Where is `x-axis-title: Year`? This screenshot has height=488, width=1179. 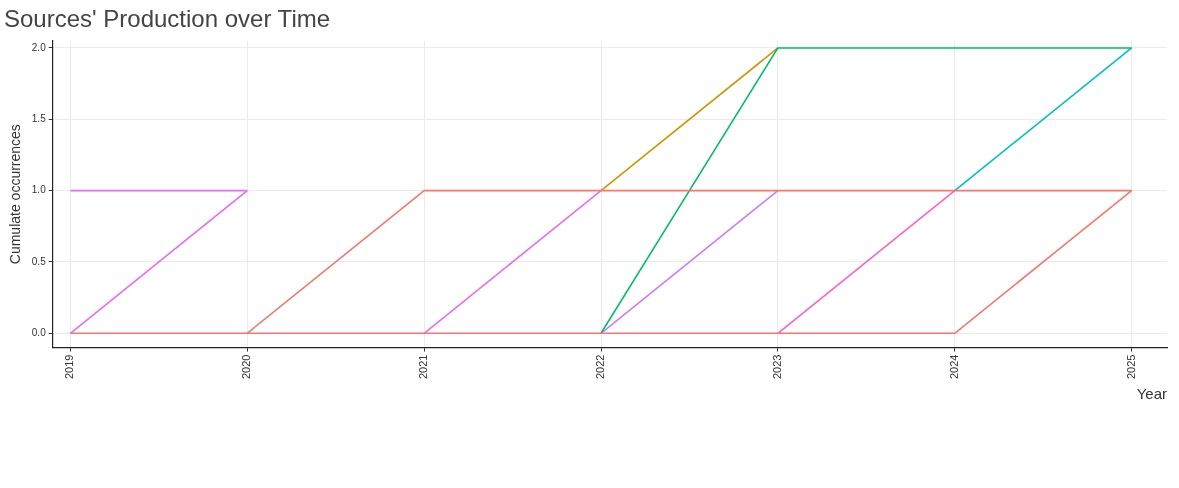
x-axis-title: Year is located at coordinates (1151, 394).